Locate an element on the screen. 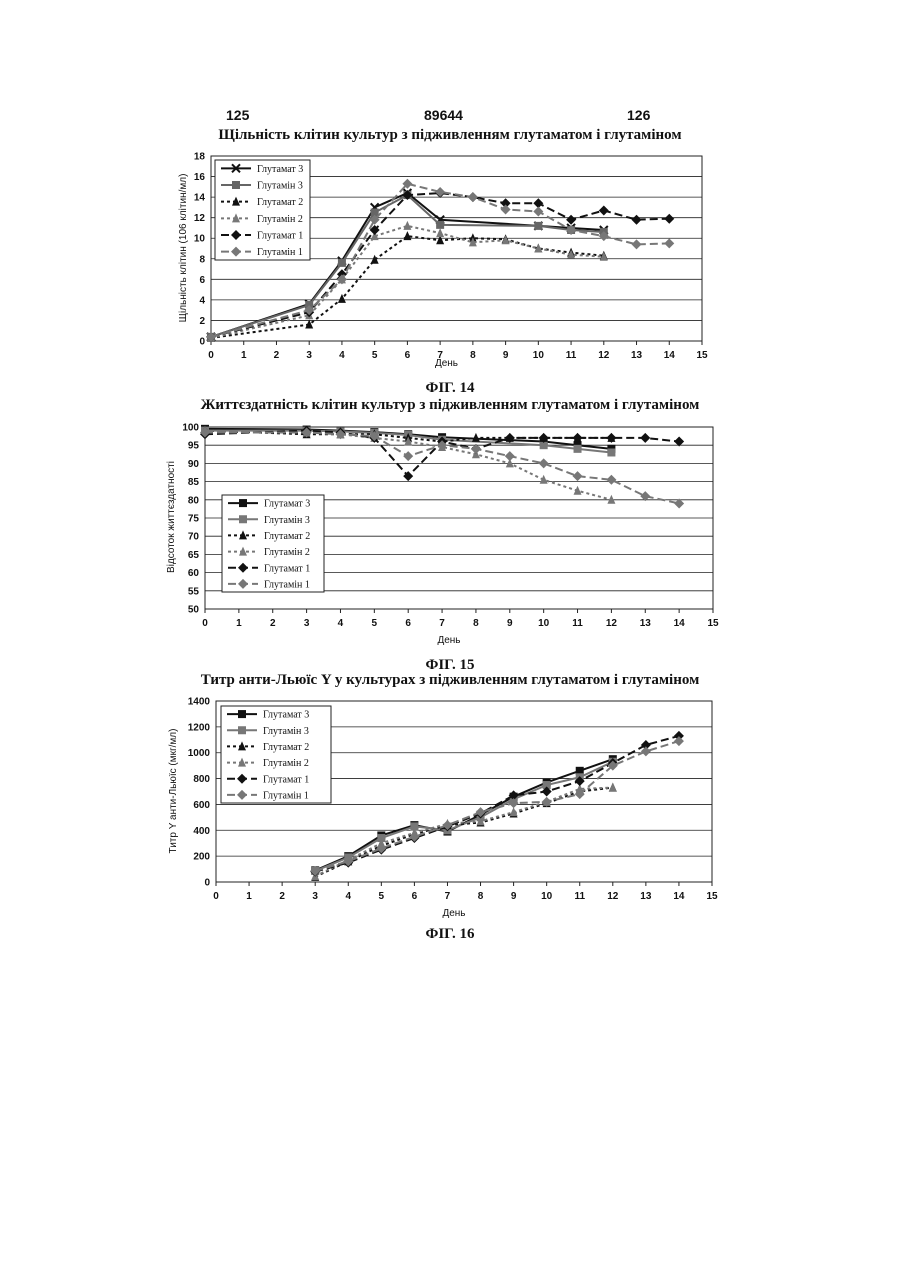  y-tick-label: 100 is located at coordinates (190, 428).